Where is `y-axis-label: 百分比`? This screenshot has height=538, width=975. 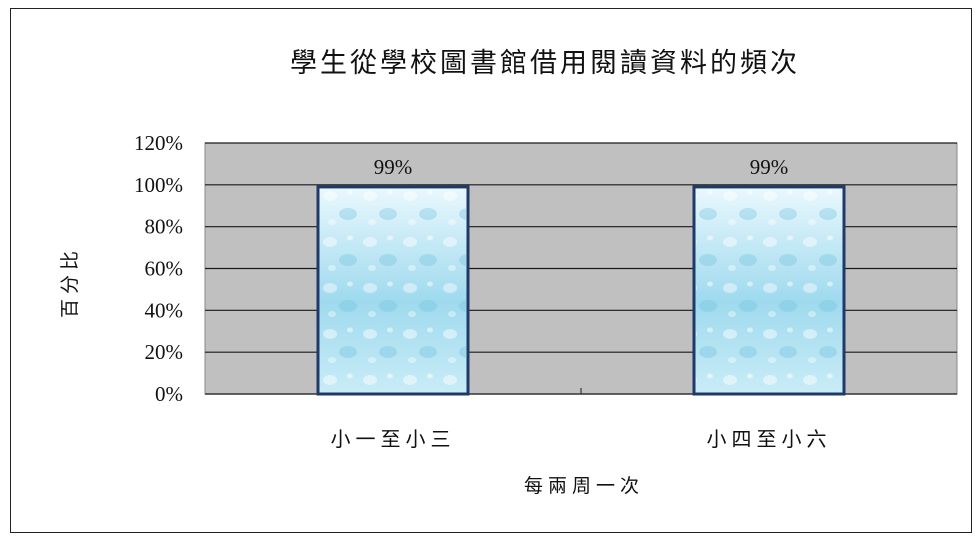 y-axis-label: 百分比 is located at coordinates (70, 282).